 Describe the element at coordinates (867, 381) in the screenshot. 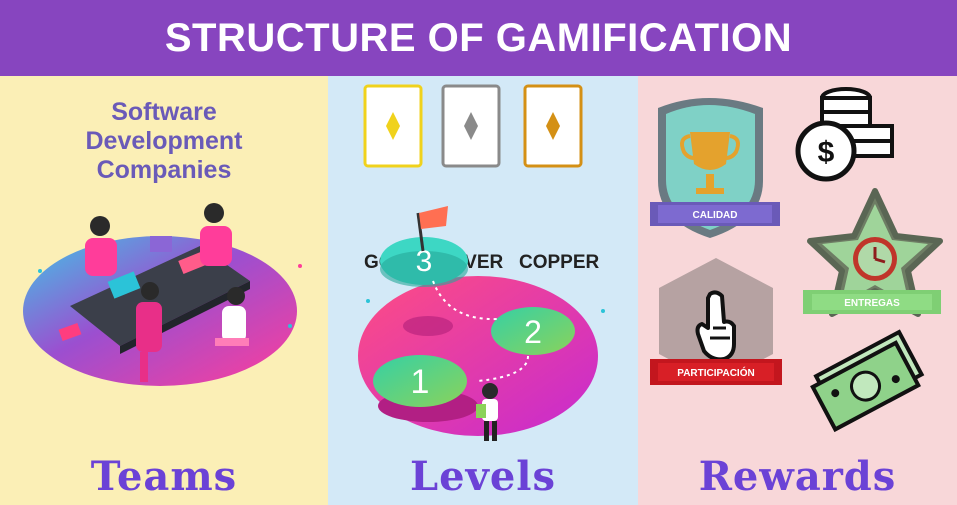

I see `money-icon` at that location.